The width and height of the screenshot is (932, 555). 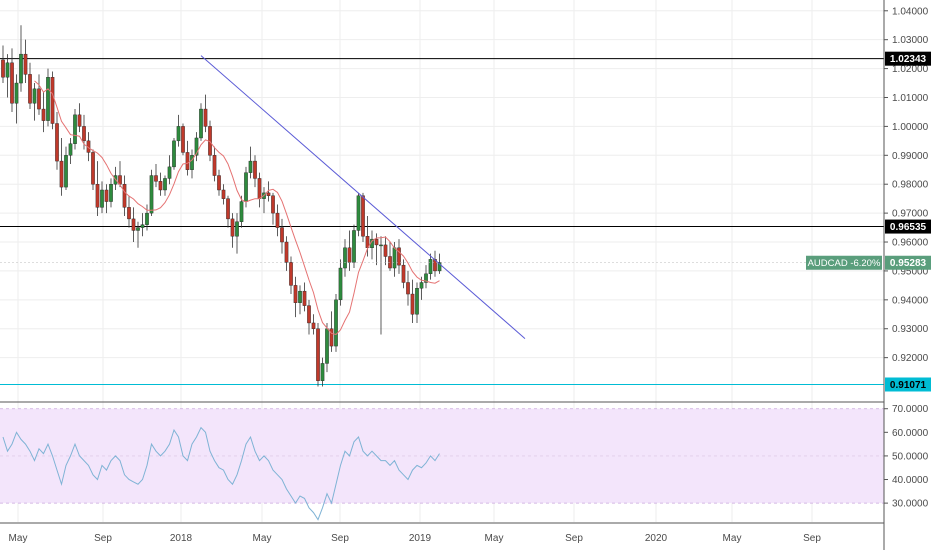 I want to click on y-tick-label: 0.93000, so click(x=910, y=329).